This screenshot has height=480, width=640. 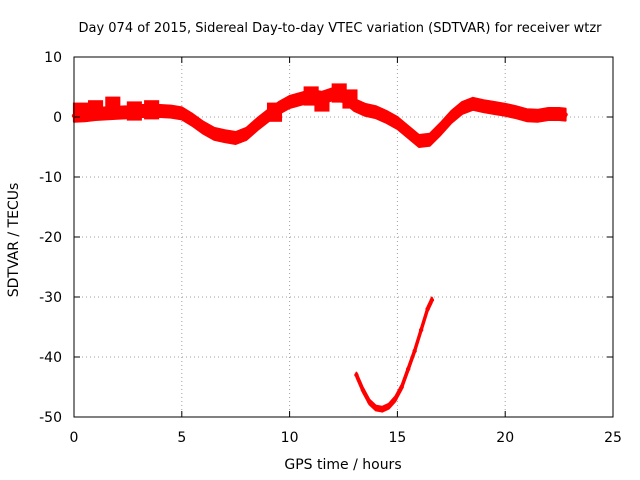 I want to click on series-dip-track, so click(x=394, y=354).